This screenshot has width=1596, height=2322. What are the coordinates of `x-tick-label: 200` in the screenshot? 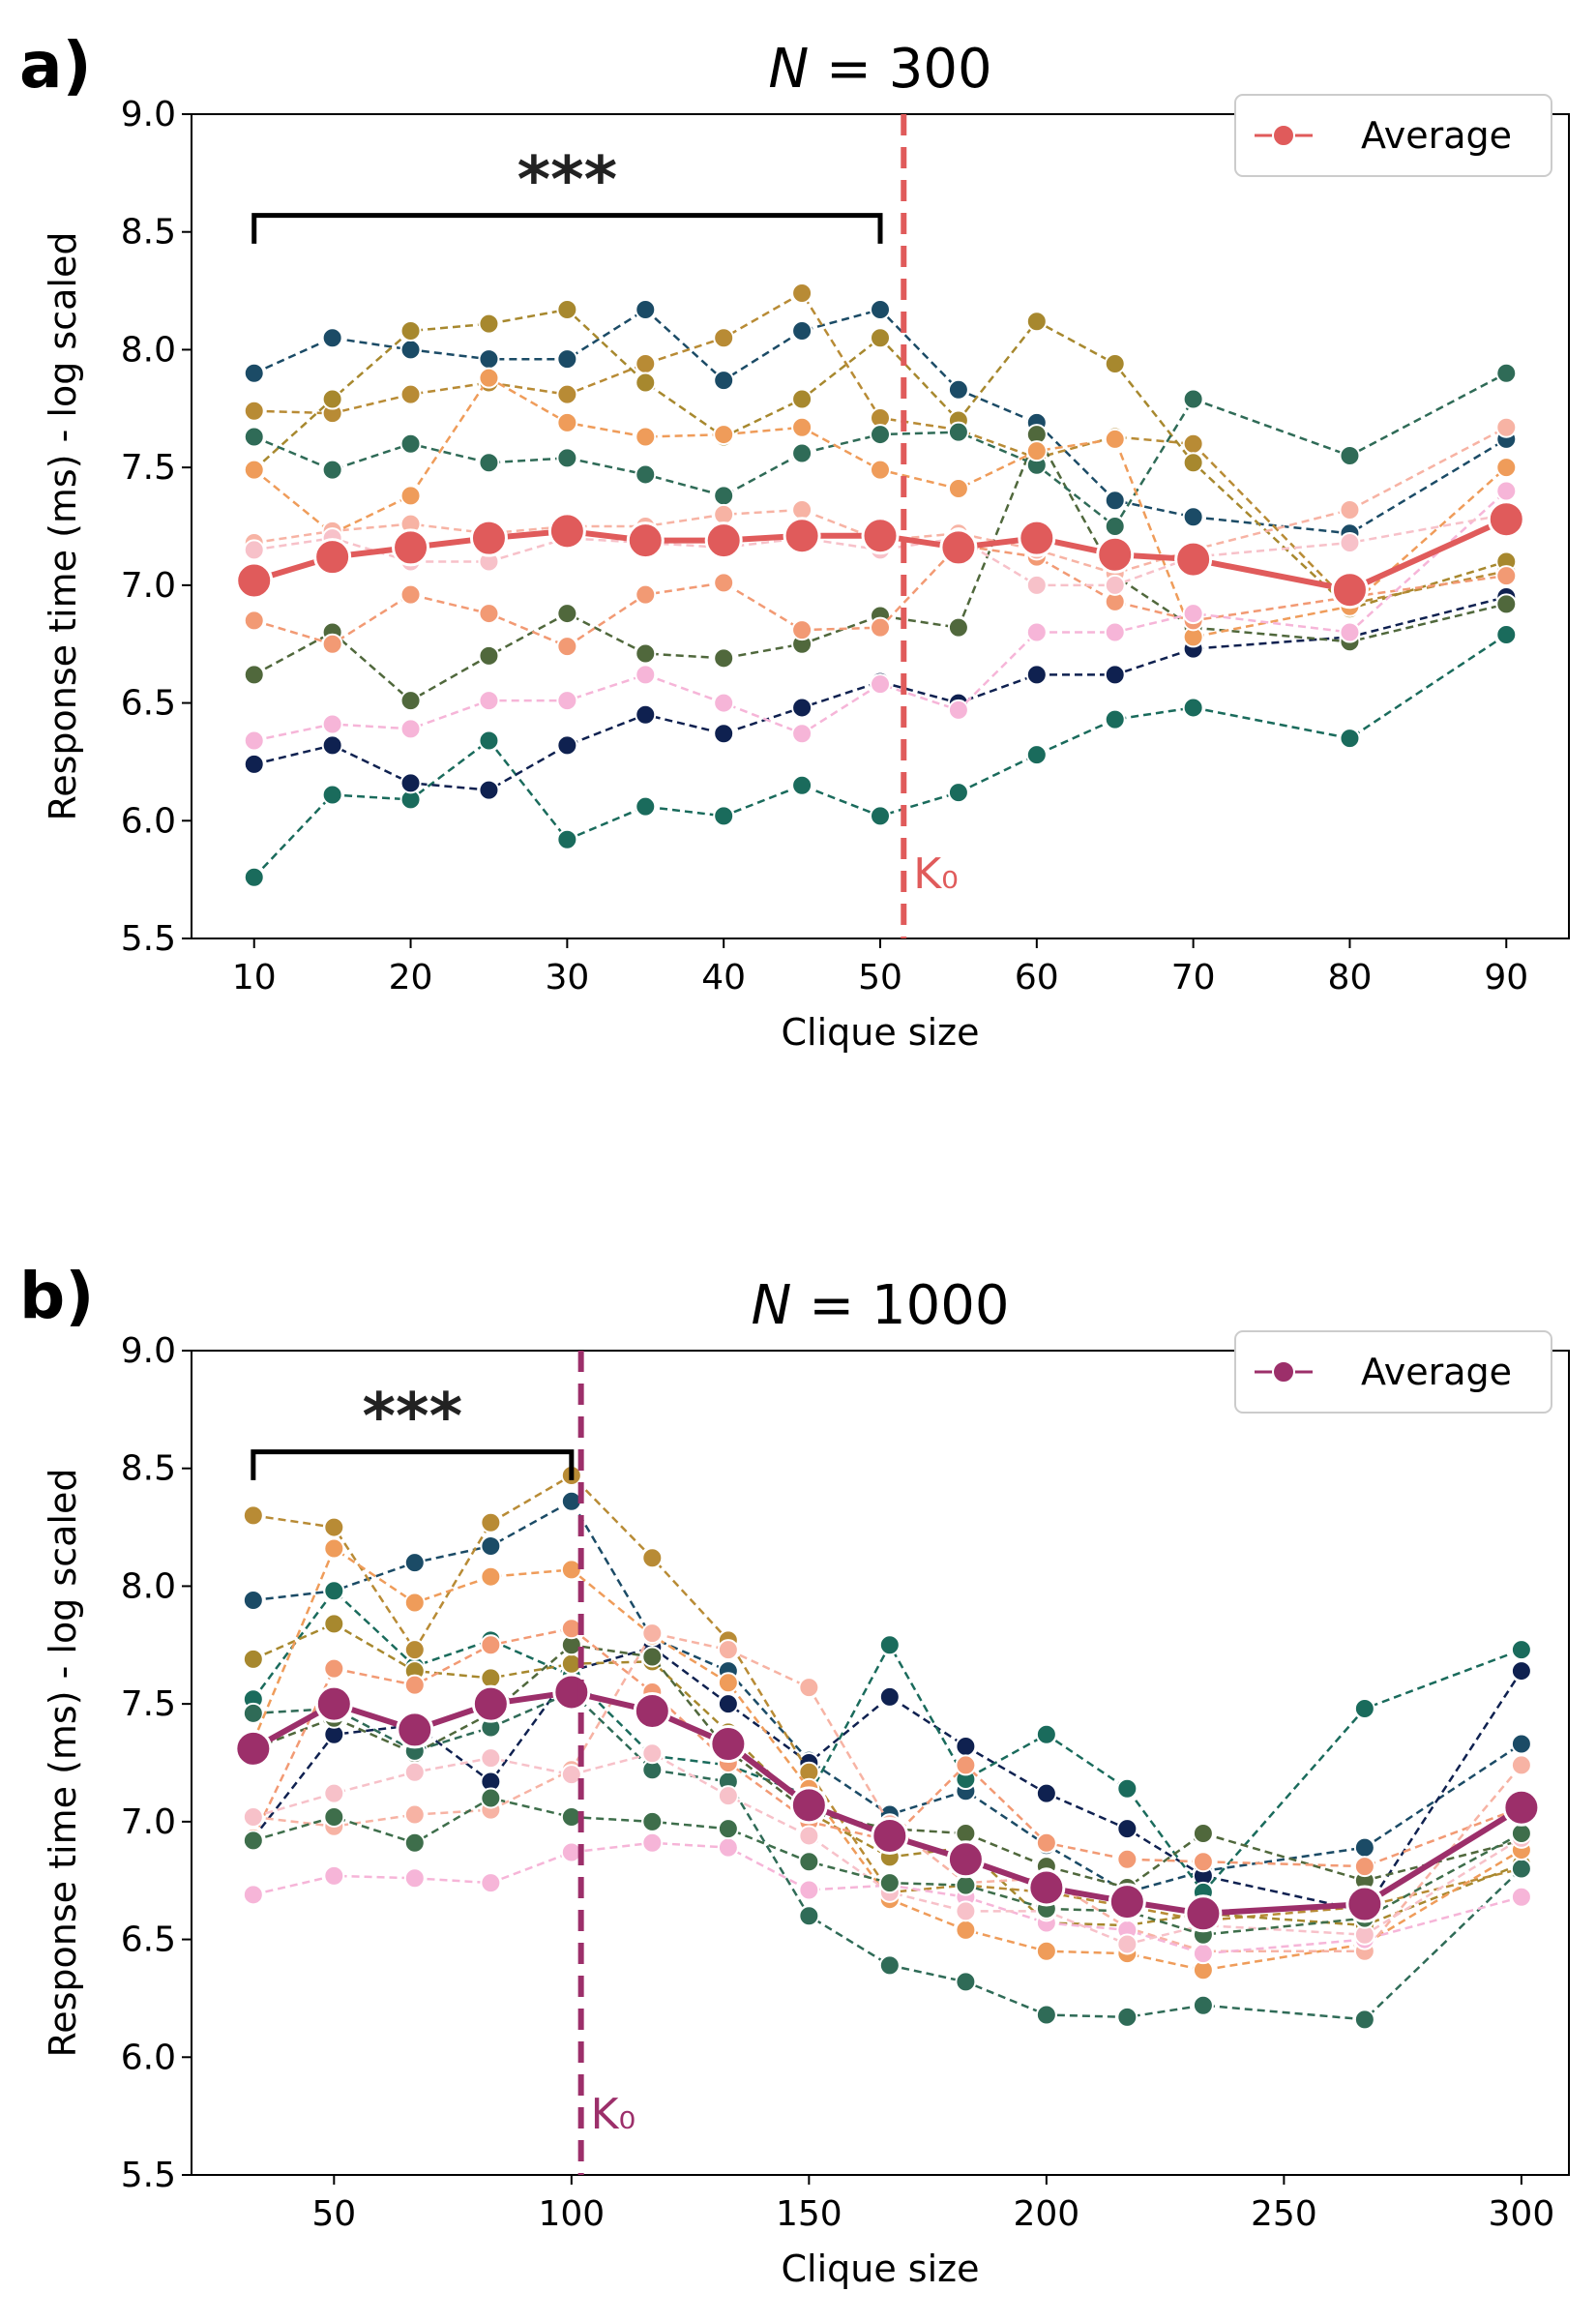 It's located at (1047, 2214).